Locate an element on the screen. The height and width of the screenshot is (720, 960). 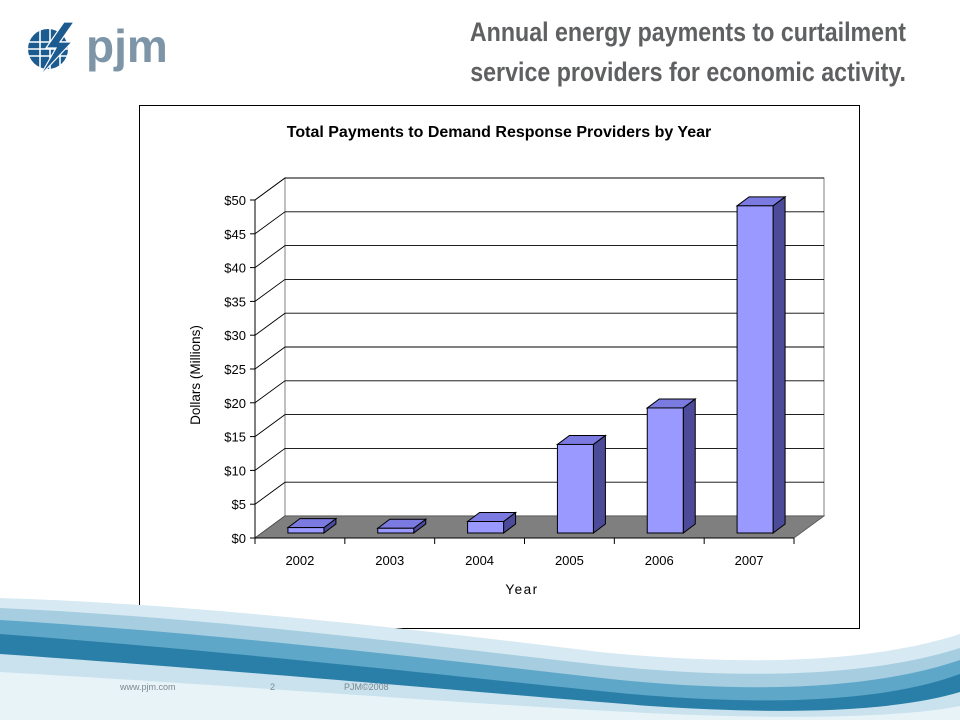
y-axis-ticks: $0 $5 $10 $15 $20 $25 $30 $35 $40 $45 $50 is located at coordinates (239, 369).